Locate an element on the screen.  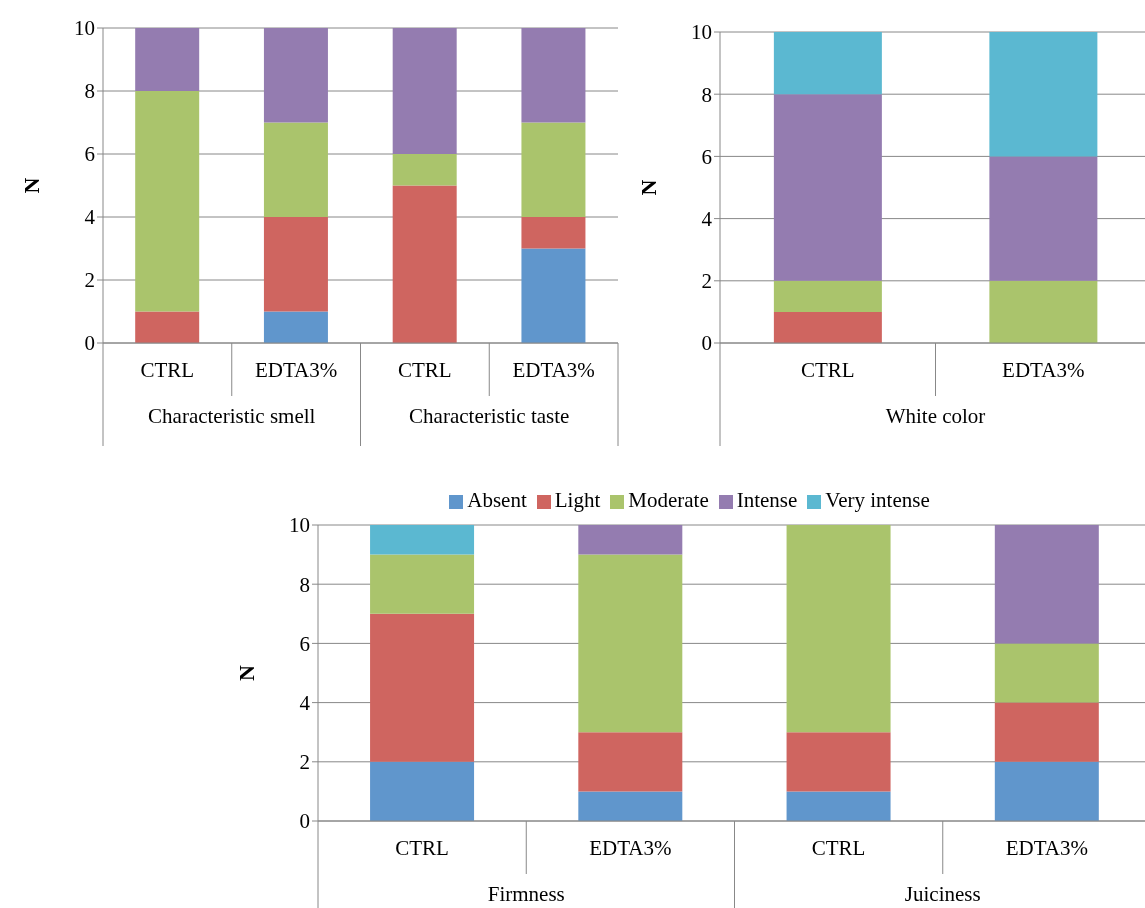
legend-label: Moderate is located at coordinates (668, 500).